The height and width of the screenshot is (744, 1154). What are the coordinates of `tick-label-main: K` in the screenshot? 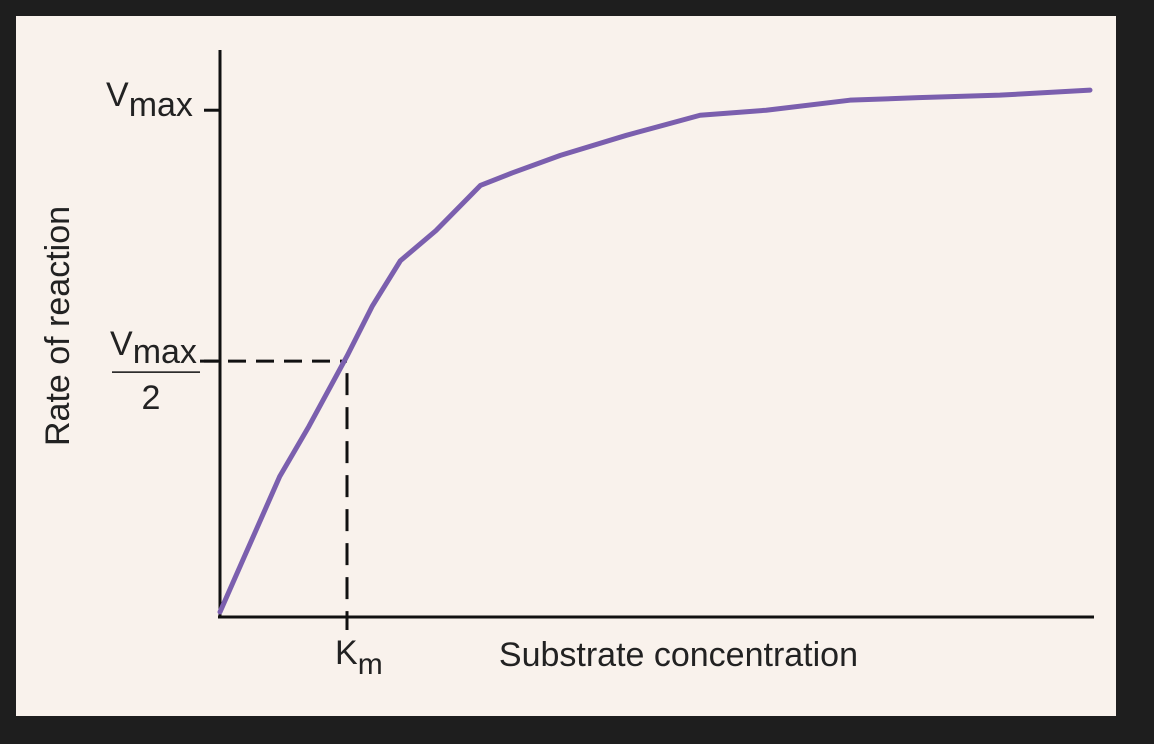 It's located at (346, 653).